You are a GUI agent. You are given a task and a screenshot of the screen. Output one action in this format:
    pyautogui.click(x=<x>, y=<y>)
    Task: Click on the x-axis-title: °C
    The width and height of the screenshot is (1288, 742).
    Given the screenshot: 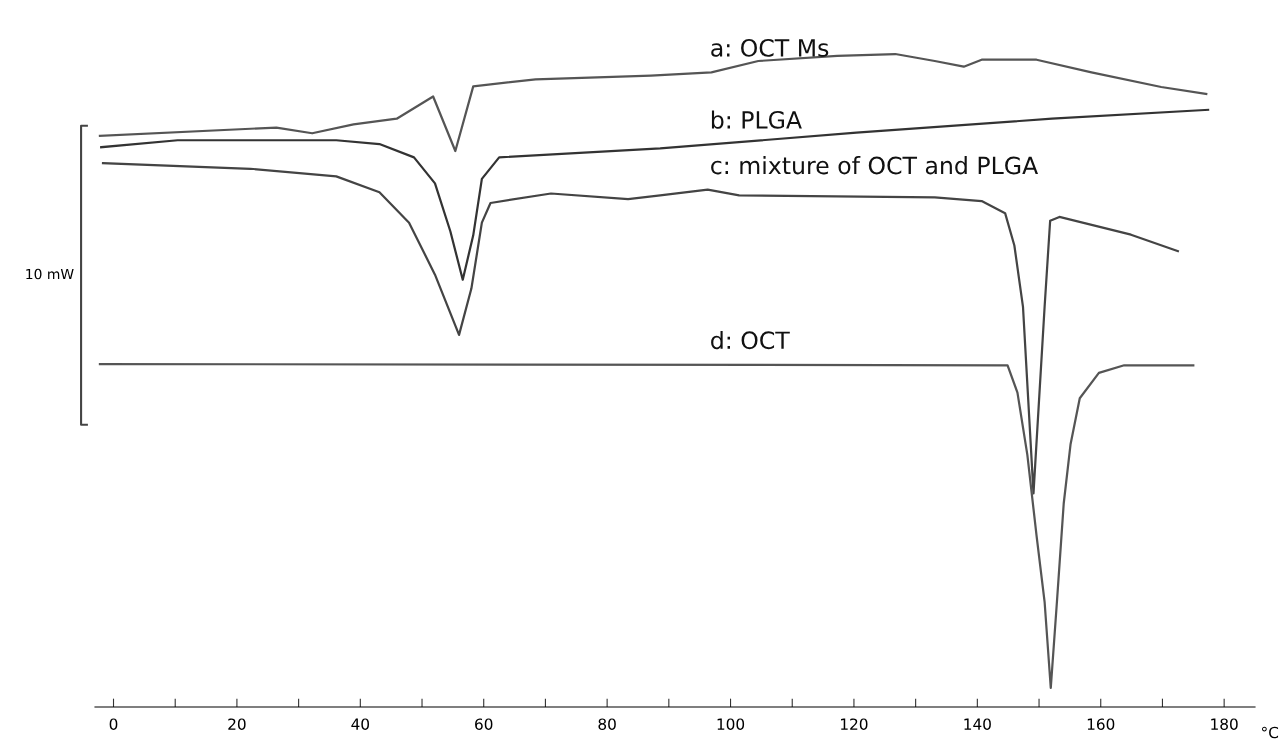 What is the action you would take?
    pyautogui.click(x=1270, y=732)
    